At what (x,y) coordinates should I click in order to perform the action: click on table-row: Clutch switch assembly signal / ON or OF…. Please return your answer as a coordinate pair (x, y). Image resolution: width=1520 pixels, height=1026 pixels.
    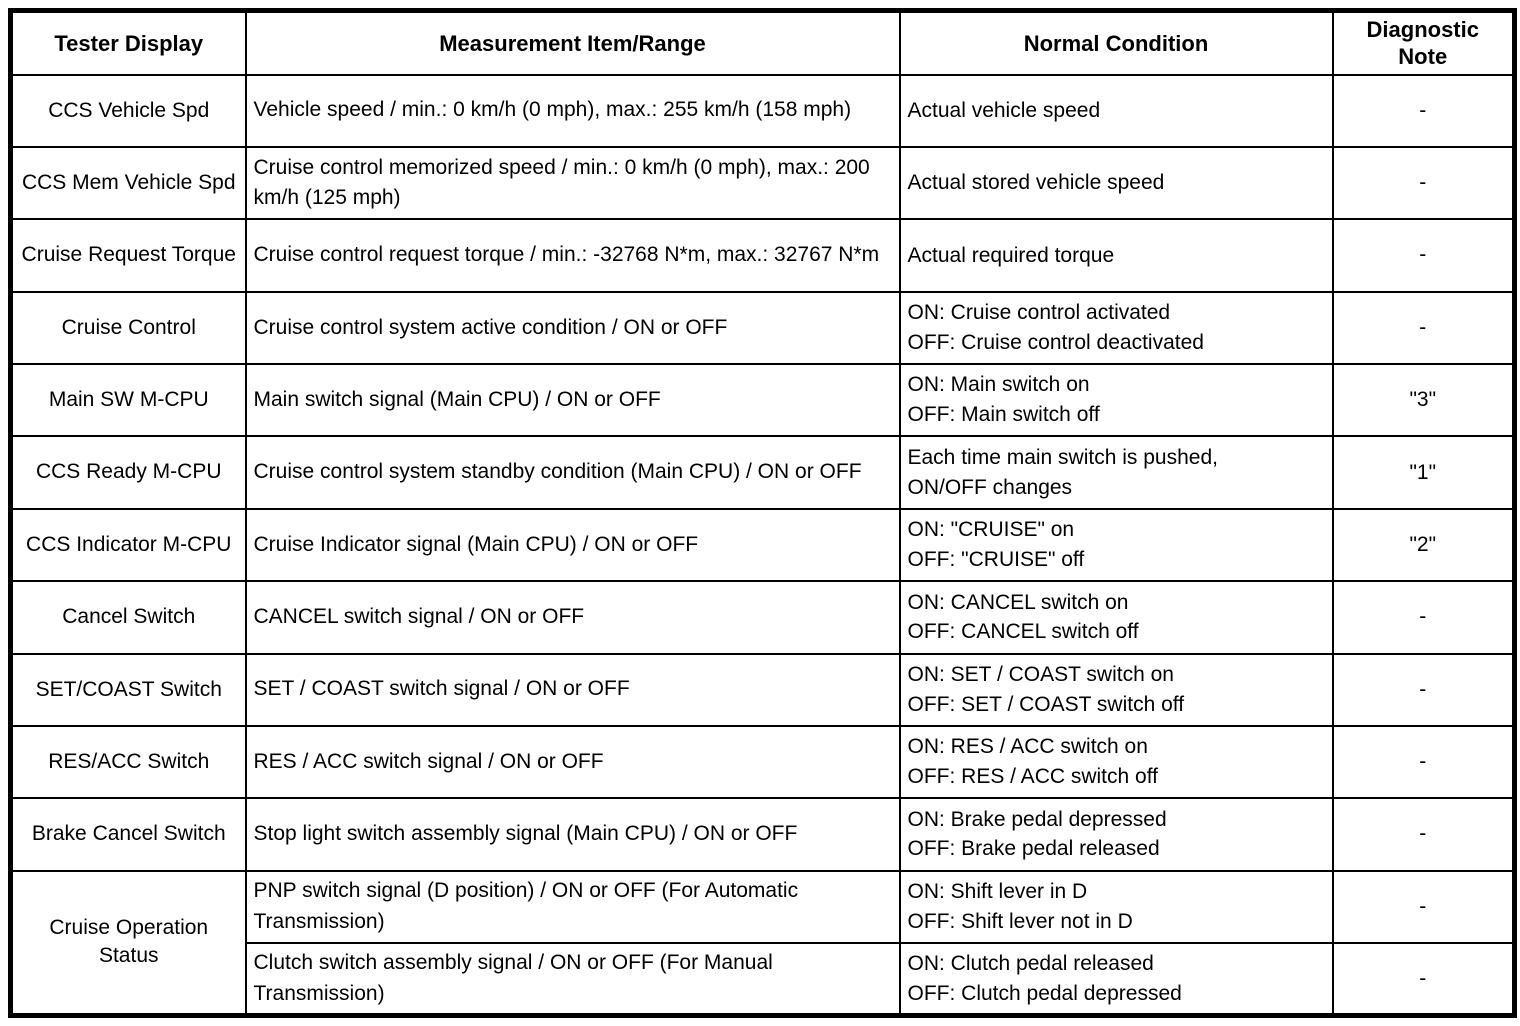
    Looking at the image, I should click on (763, 979).